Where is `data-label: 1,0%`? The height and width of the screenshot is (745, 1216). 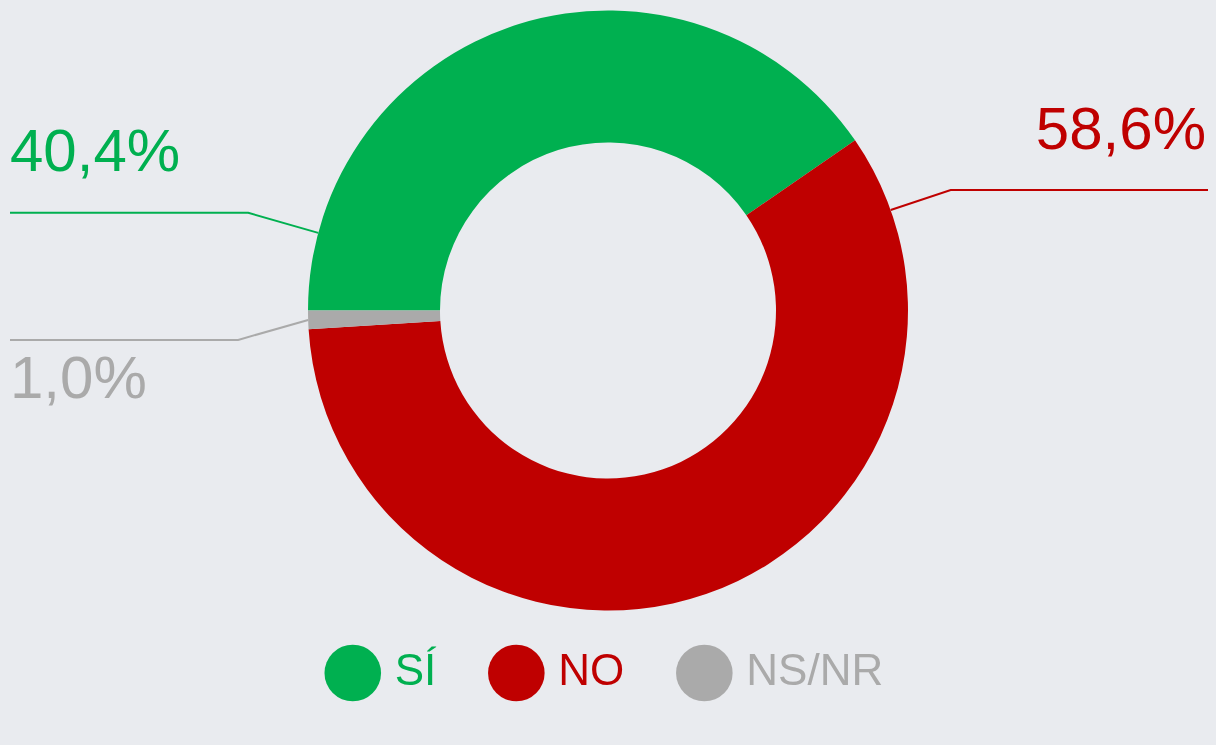
data-label: 1,0% is located at coordinates (78, 378).